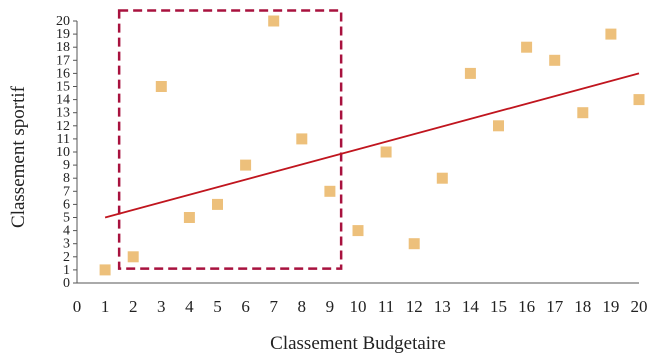 Image resolution: width=654 pixels, height=359 pixels. I want to click on x-tick-label: 6, so click(245, 306).